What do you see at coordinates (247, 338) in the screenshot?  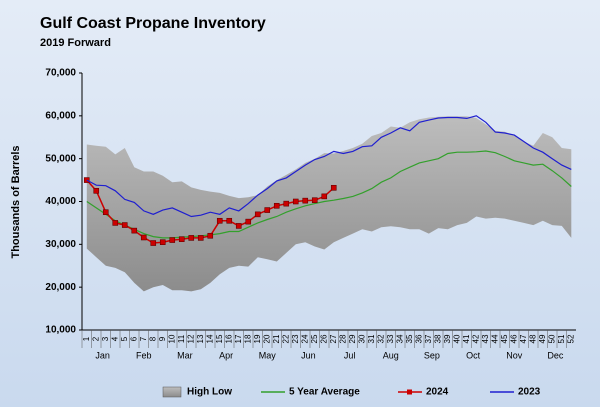 I see `x-tick-label: 18` at bounding box center [247, 338].